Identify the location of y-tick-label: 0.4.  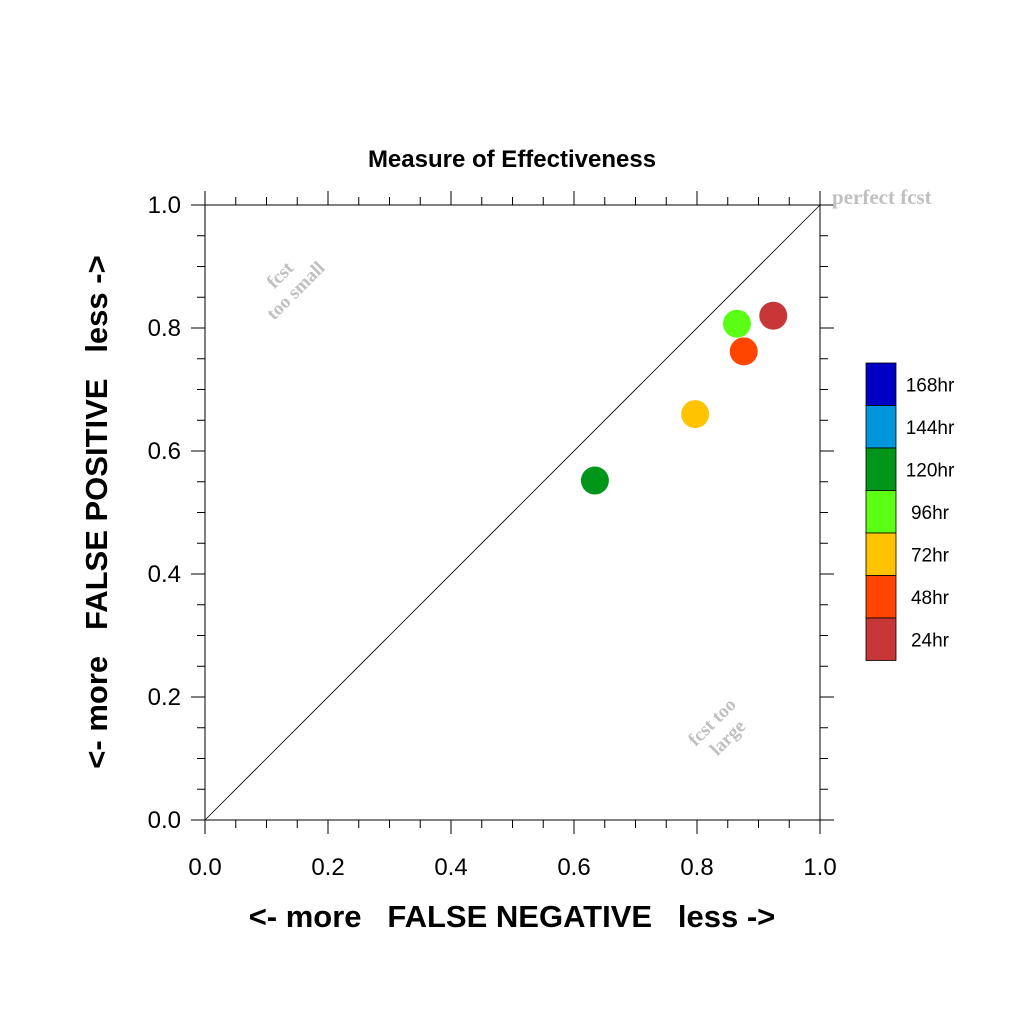
(164, 574).